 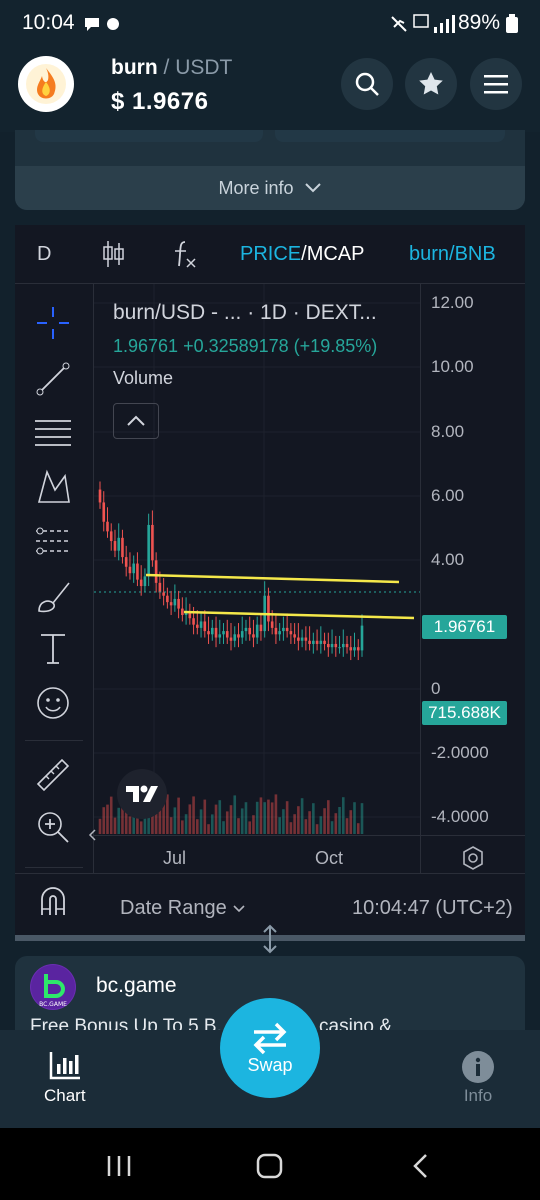 I want to click on candles-icon, so click(x=113, y=254).